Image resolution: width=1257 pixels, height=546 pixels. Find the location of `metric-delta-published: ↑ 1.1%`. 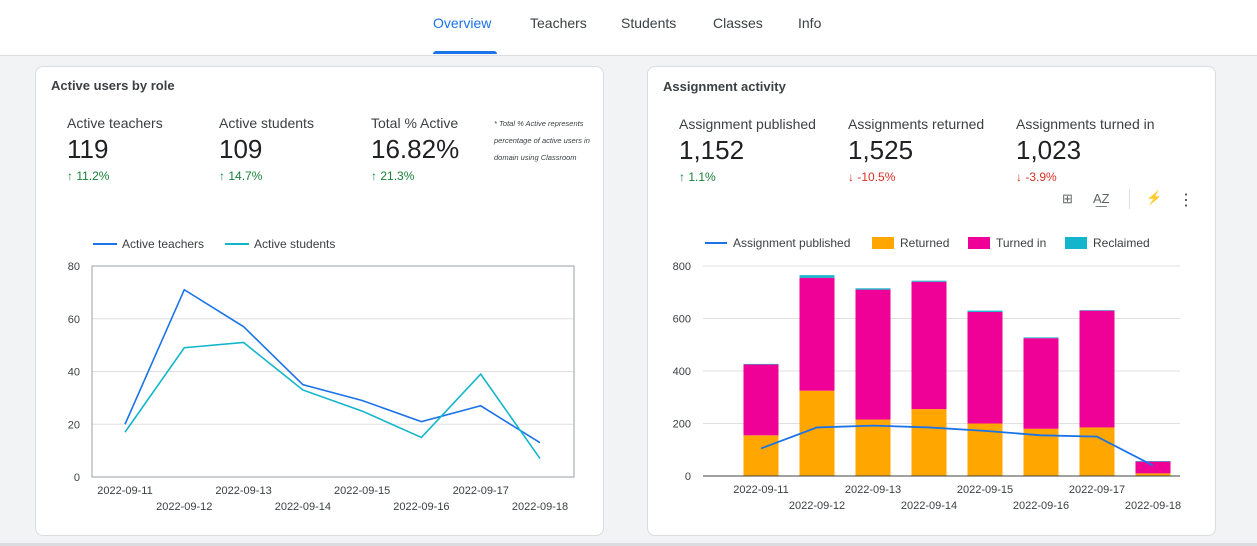

metric-delta-published: ↑ 1.1% is located at coordinates (697, 177).